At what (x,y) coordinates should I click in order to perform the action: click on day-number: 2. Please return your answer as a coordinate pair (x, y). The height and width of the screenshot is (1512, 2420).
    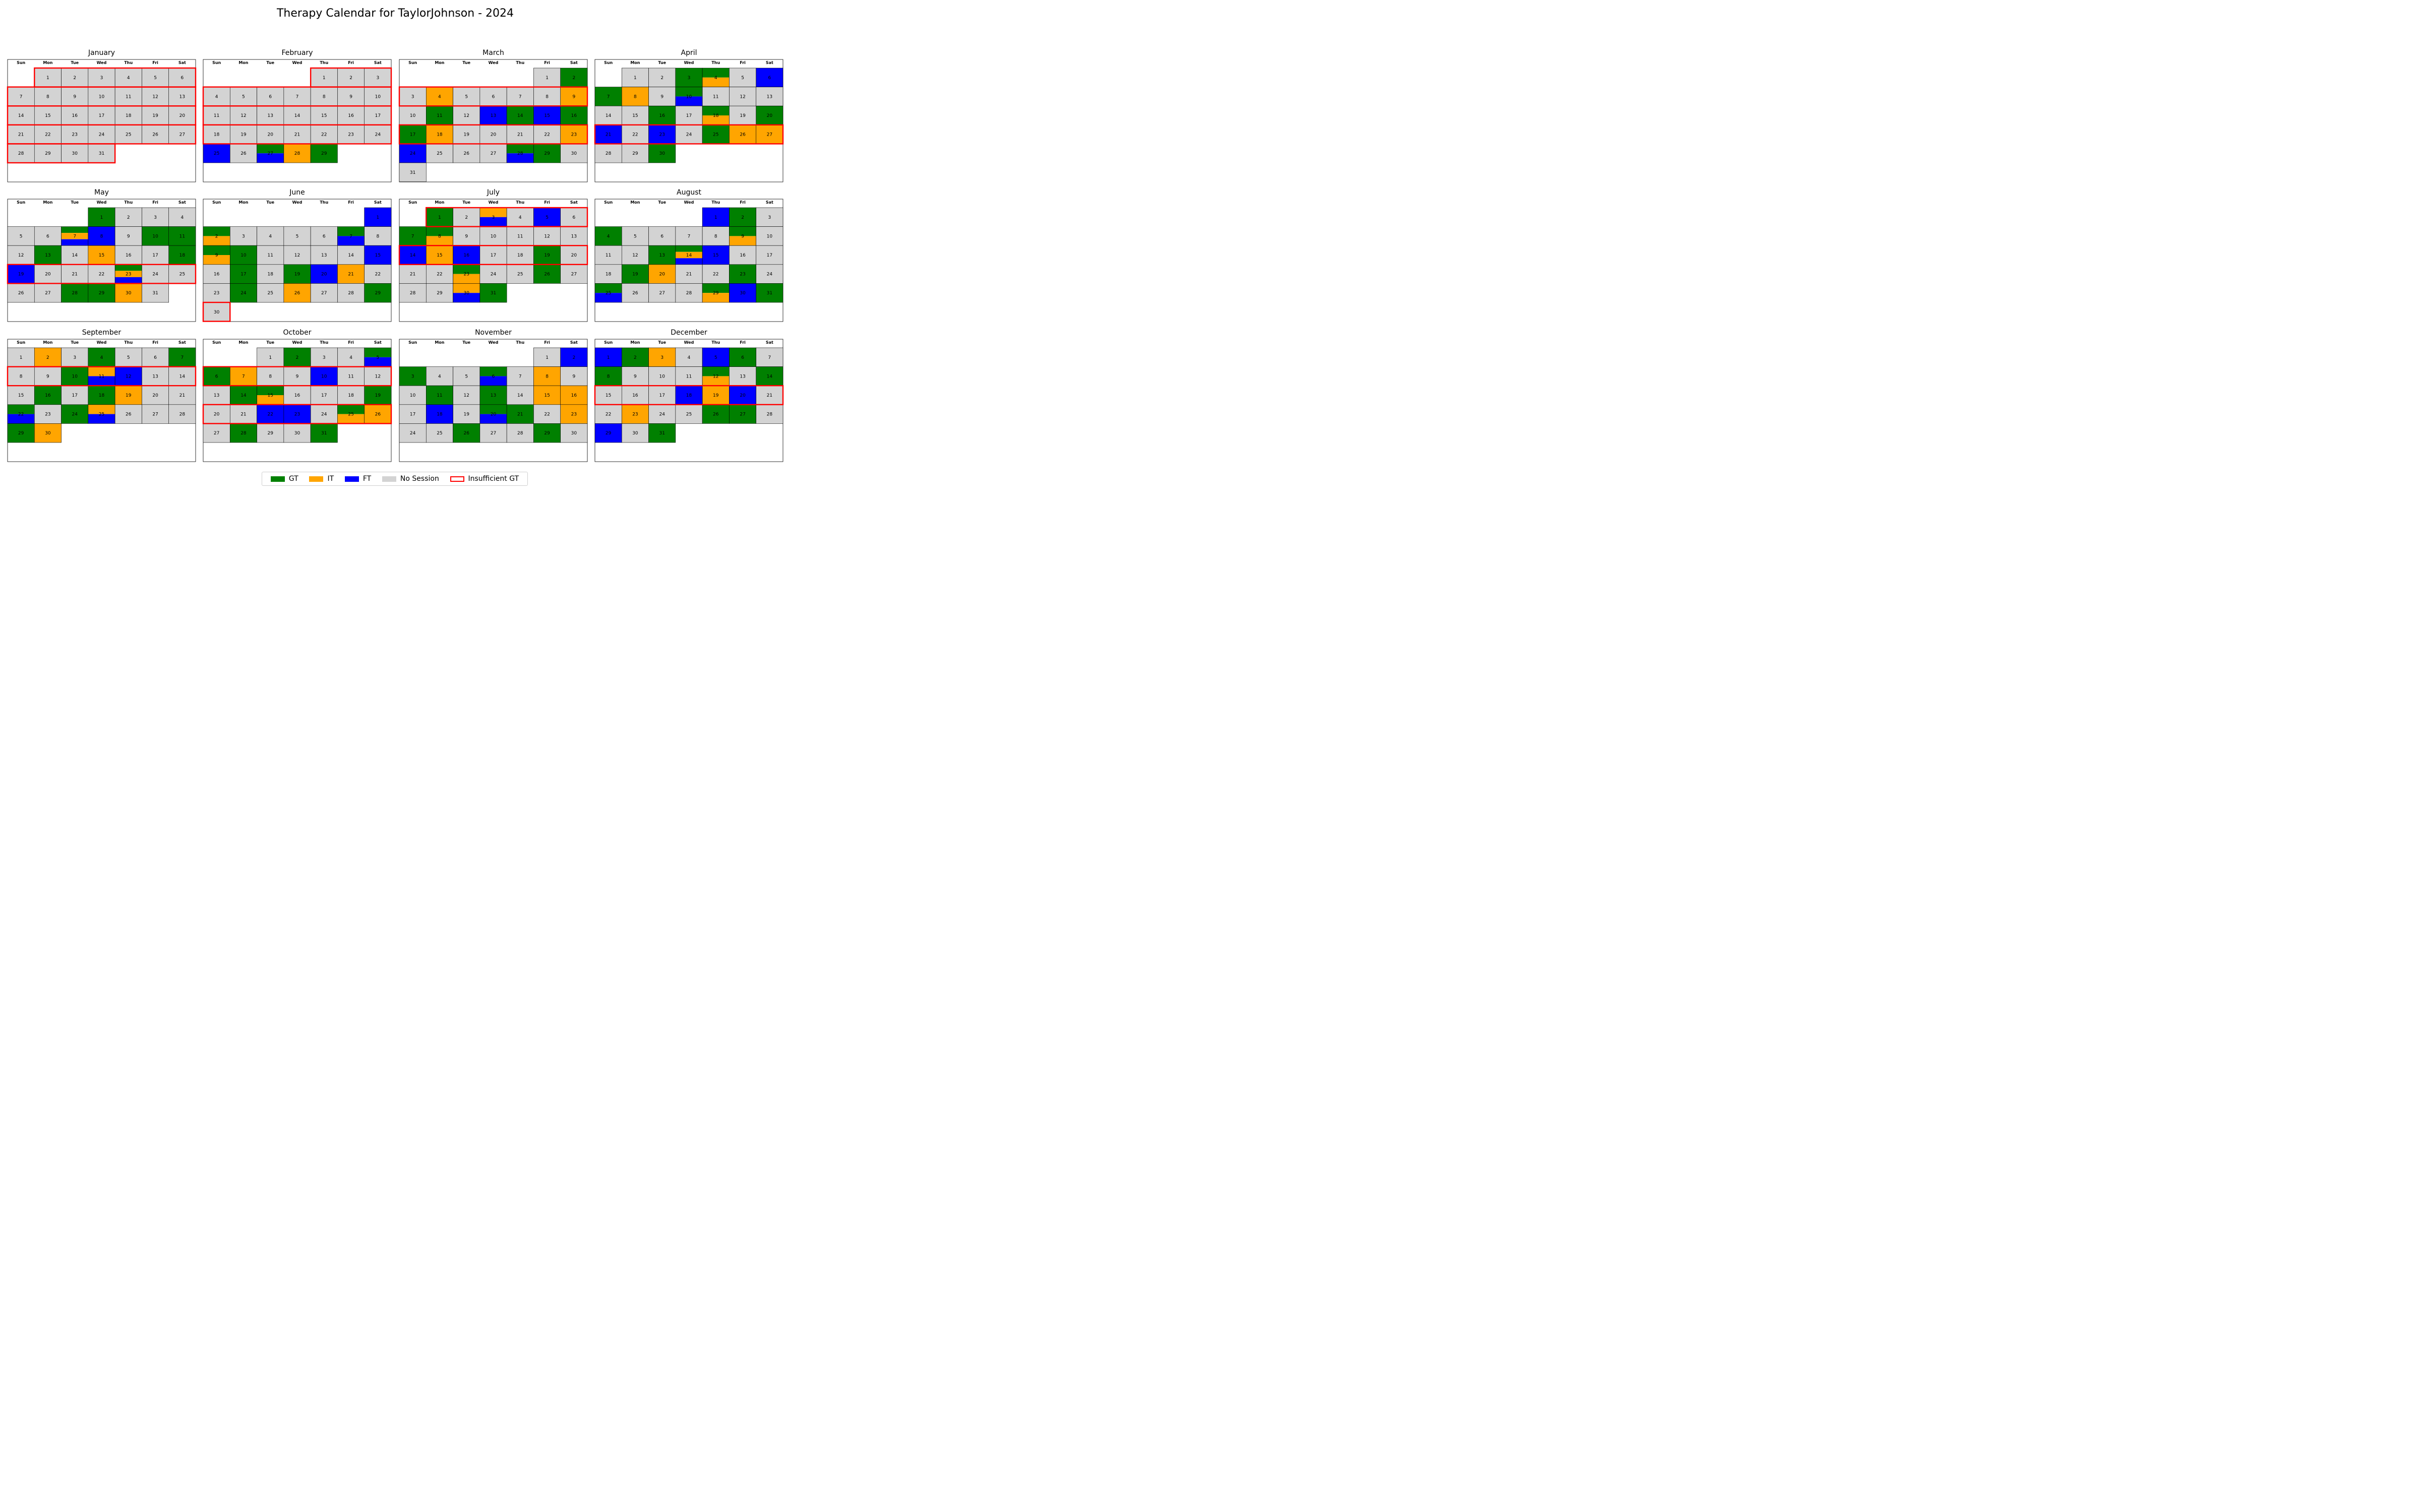
    Looking at the image, I should click on (661, 78).